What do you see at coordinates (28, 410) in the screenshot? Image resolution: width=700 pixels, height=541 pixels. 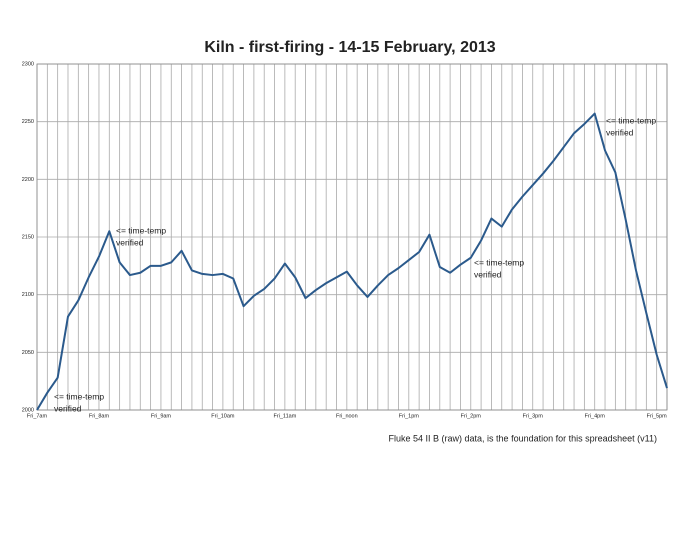 I see `y-tick-label: 2000` at bounding box center [28, 410].